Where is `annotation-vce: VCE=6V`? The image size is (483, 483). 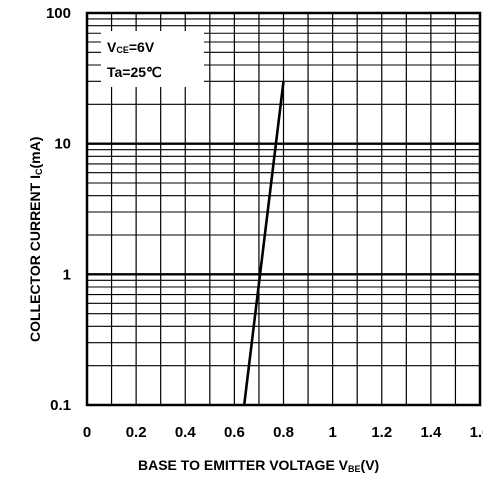 annotation-vce: VCE=6V is located at coordinates (131, 47).